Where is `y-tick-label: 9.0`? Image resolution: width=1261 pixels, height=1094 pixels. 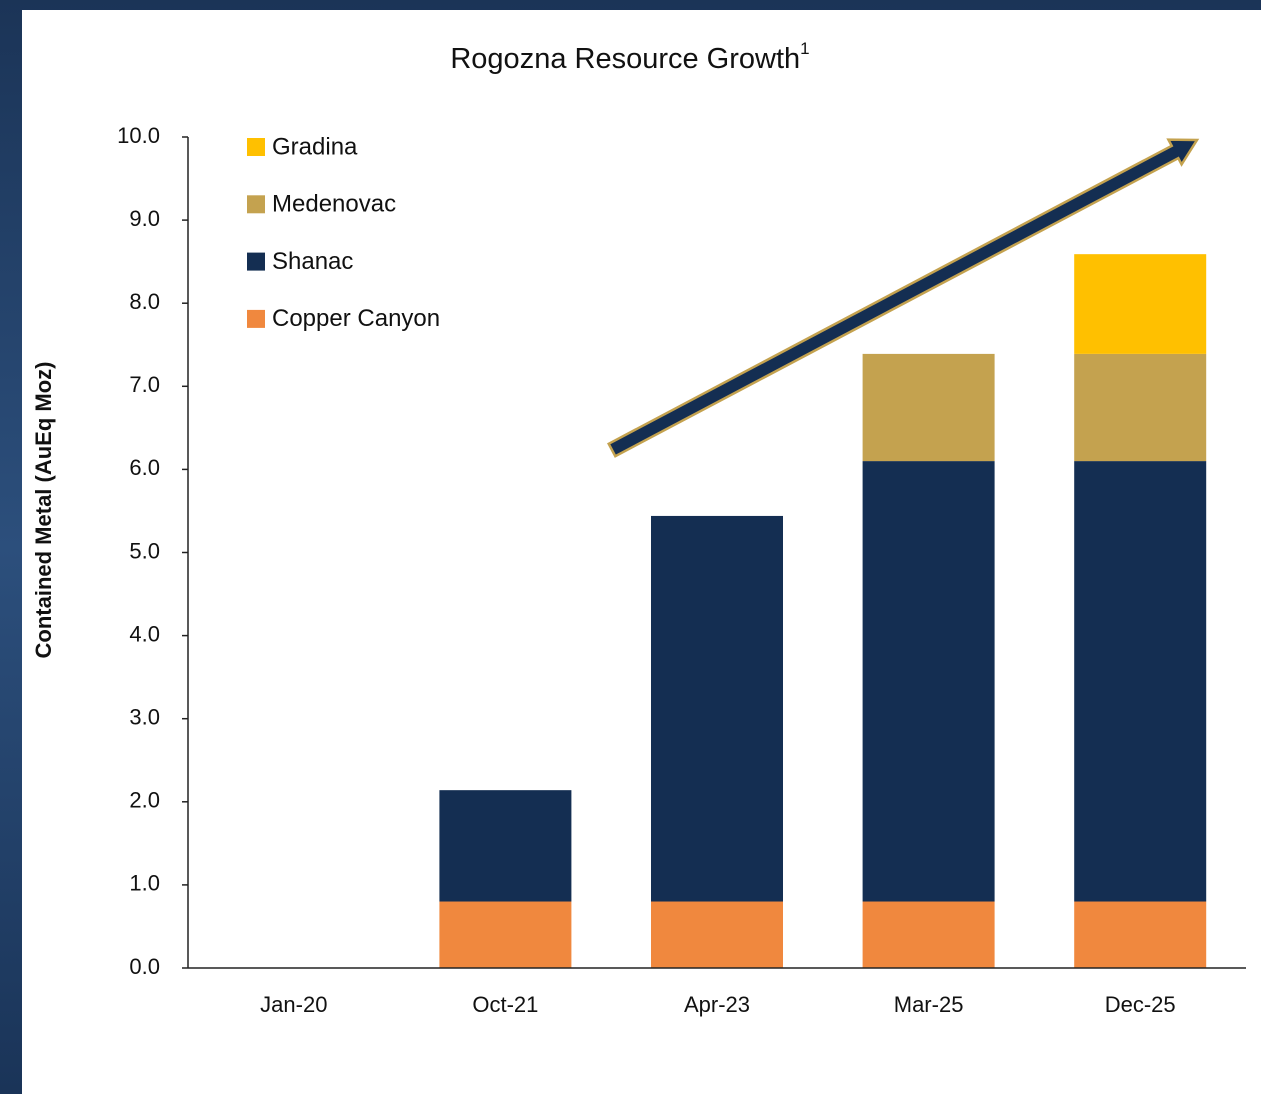
y-tick-label: 9.0 is located at coordinates (144, 218).